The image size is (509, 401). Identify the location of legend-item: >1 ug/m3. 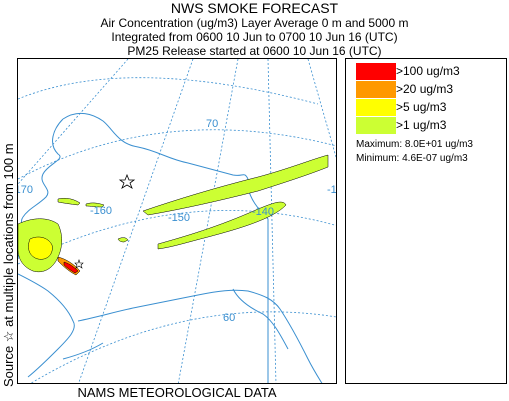
(431, 125).